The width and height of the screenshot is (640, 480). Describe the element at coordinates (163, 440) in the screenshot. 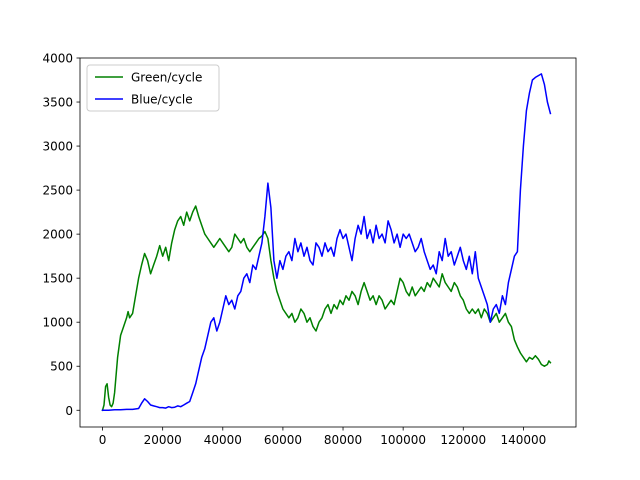

I see `x-tick-label: 20000` at that location.